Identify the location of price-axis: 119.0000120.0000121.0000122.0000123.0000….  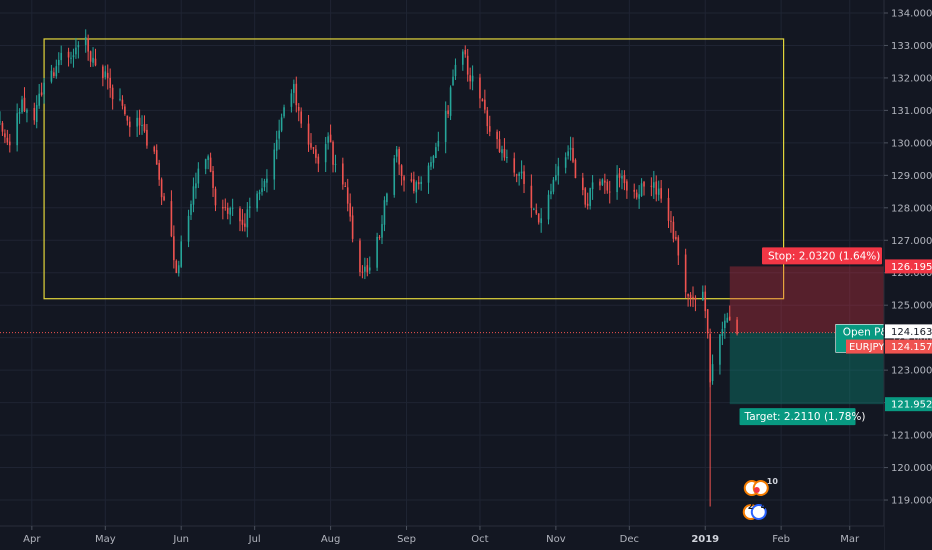
(907, 275).